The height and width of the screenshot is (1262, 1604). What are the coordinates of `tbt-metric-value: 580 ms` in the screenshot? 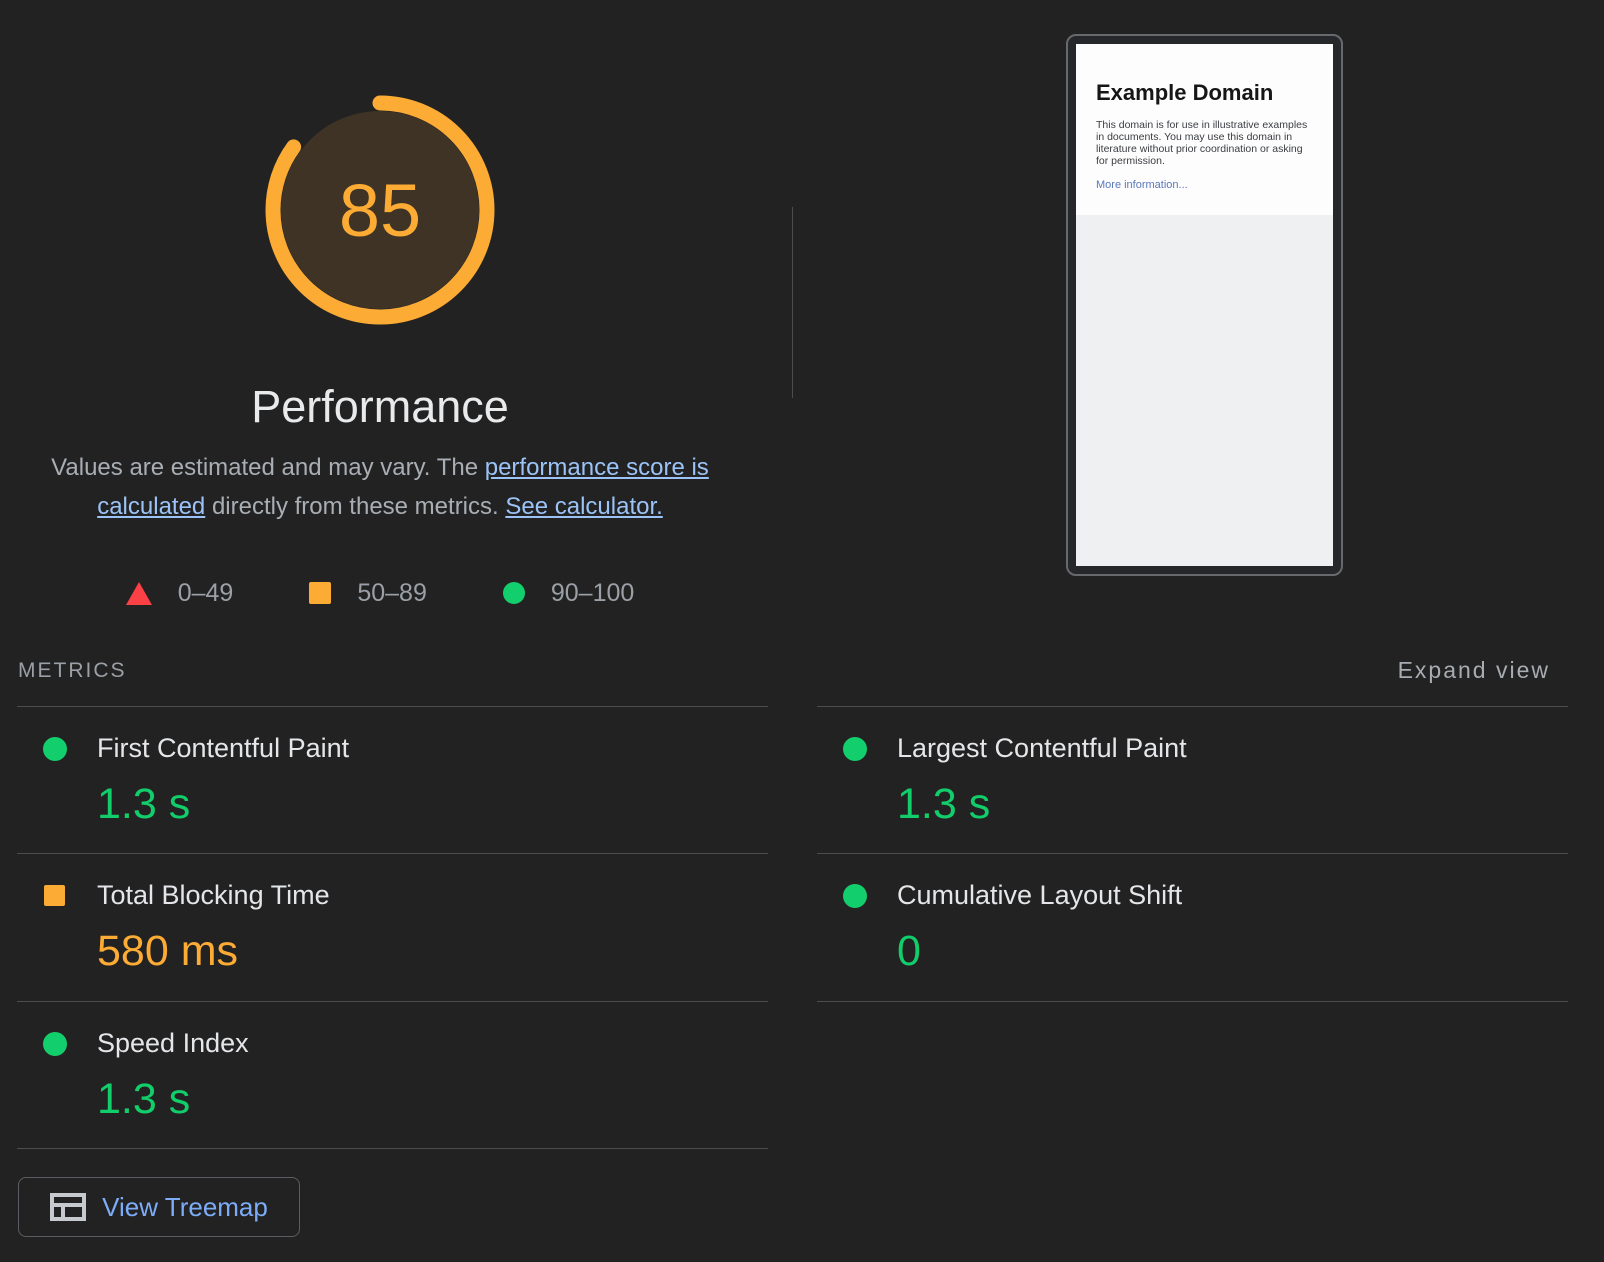 It's located at (168, 951).